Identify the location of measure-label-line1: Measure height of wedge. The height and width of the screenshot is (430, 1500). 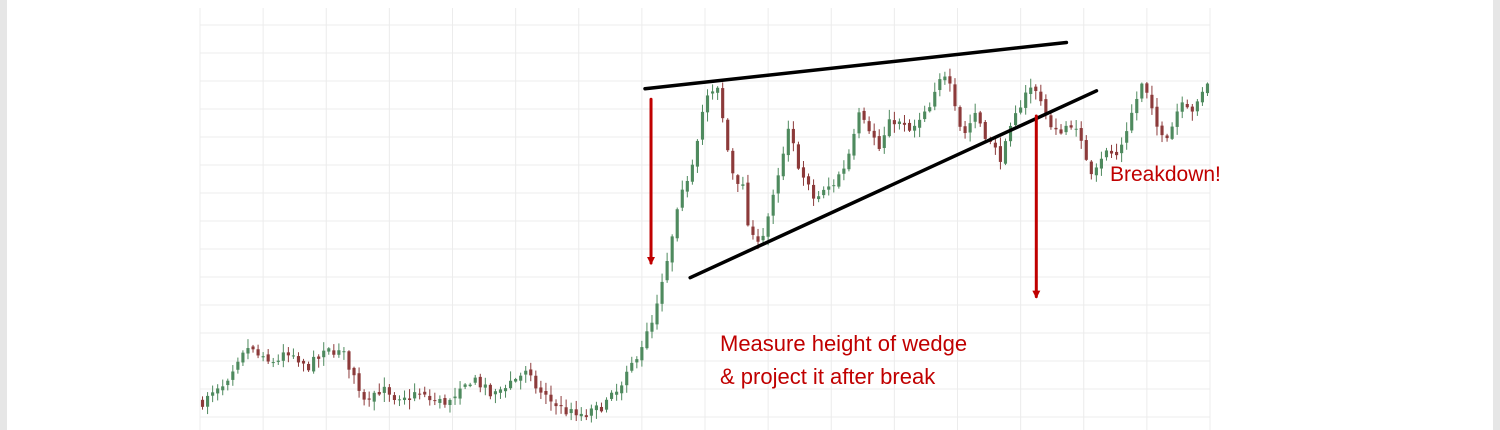
(843, 343).